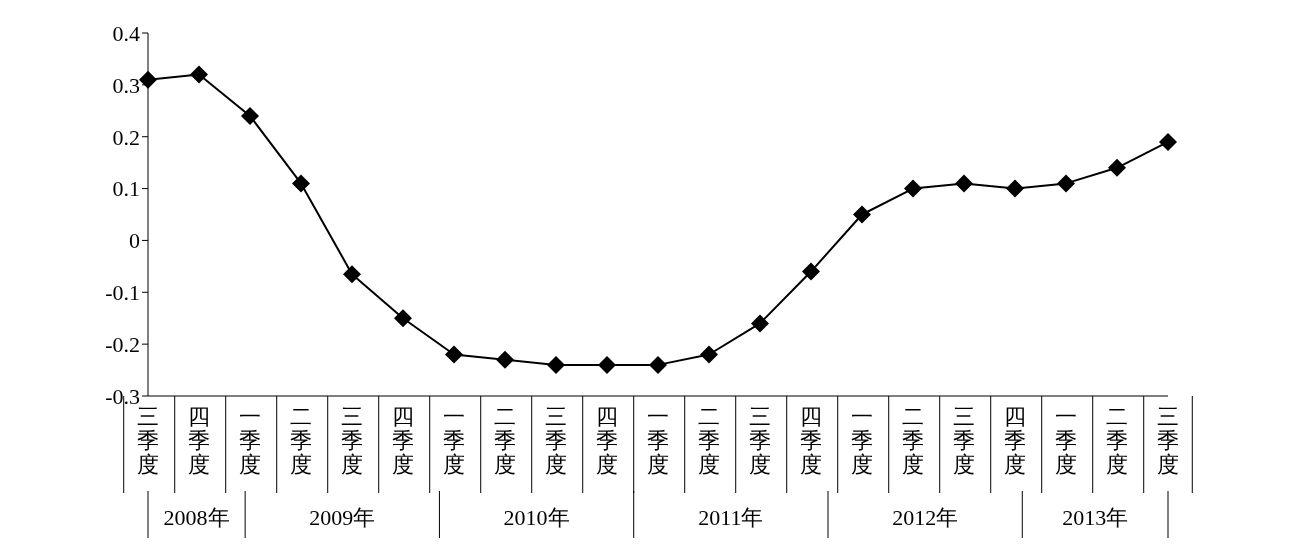  What do you see at coordinates (122, 293) in the screenshot?
I see `y-tick-label: -0.1` at bounding box center [122, 293].